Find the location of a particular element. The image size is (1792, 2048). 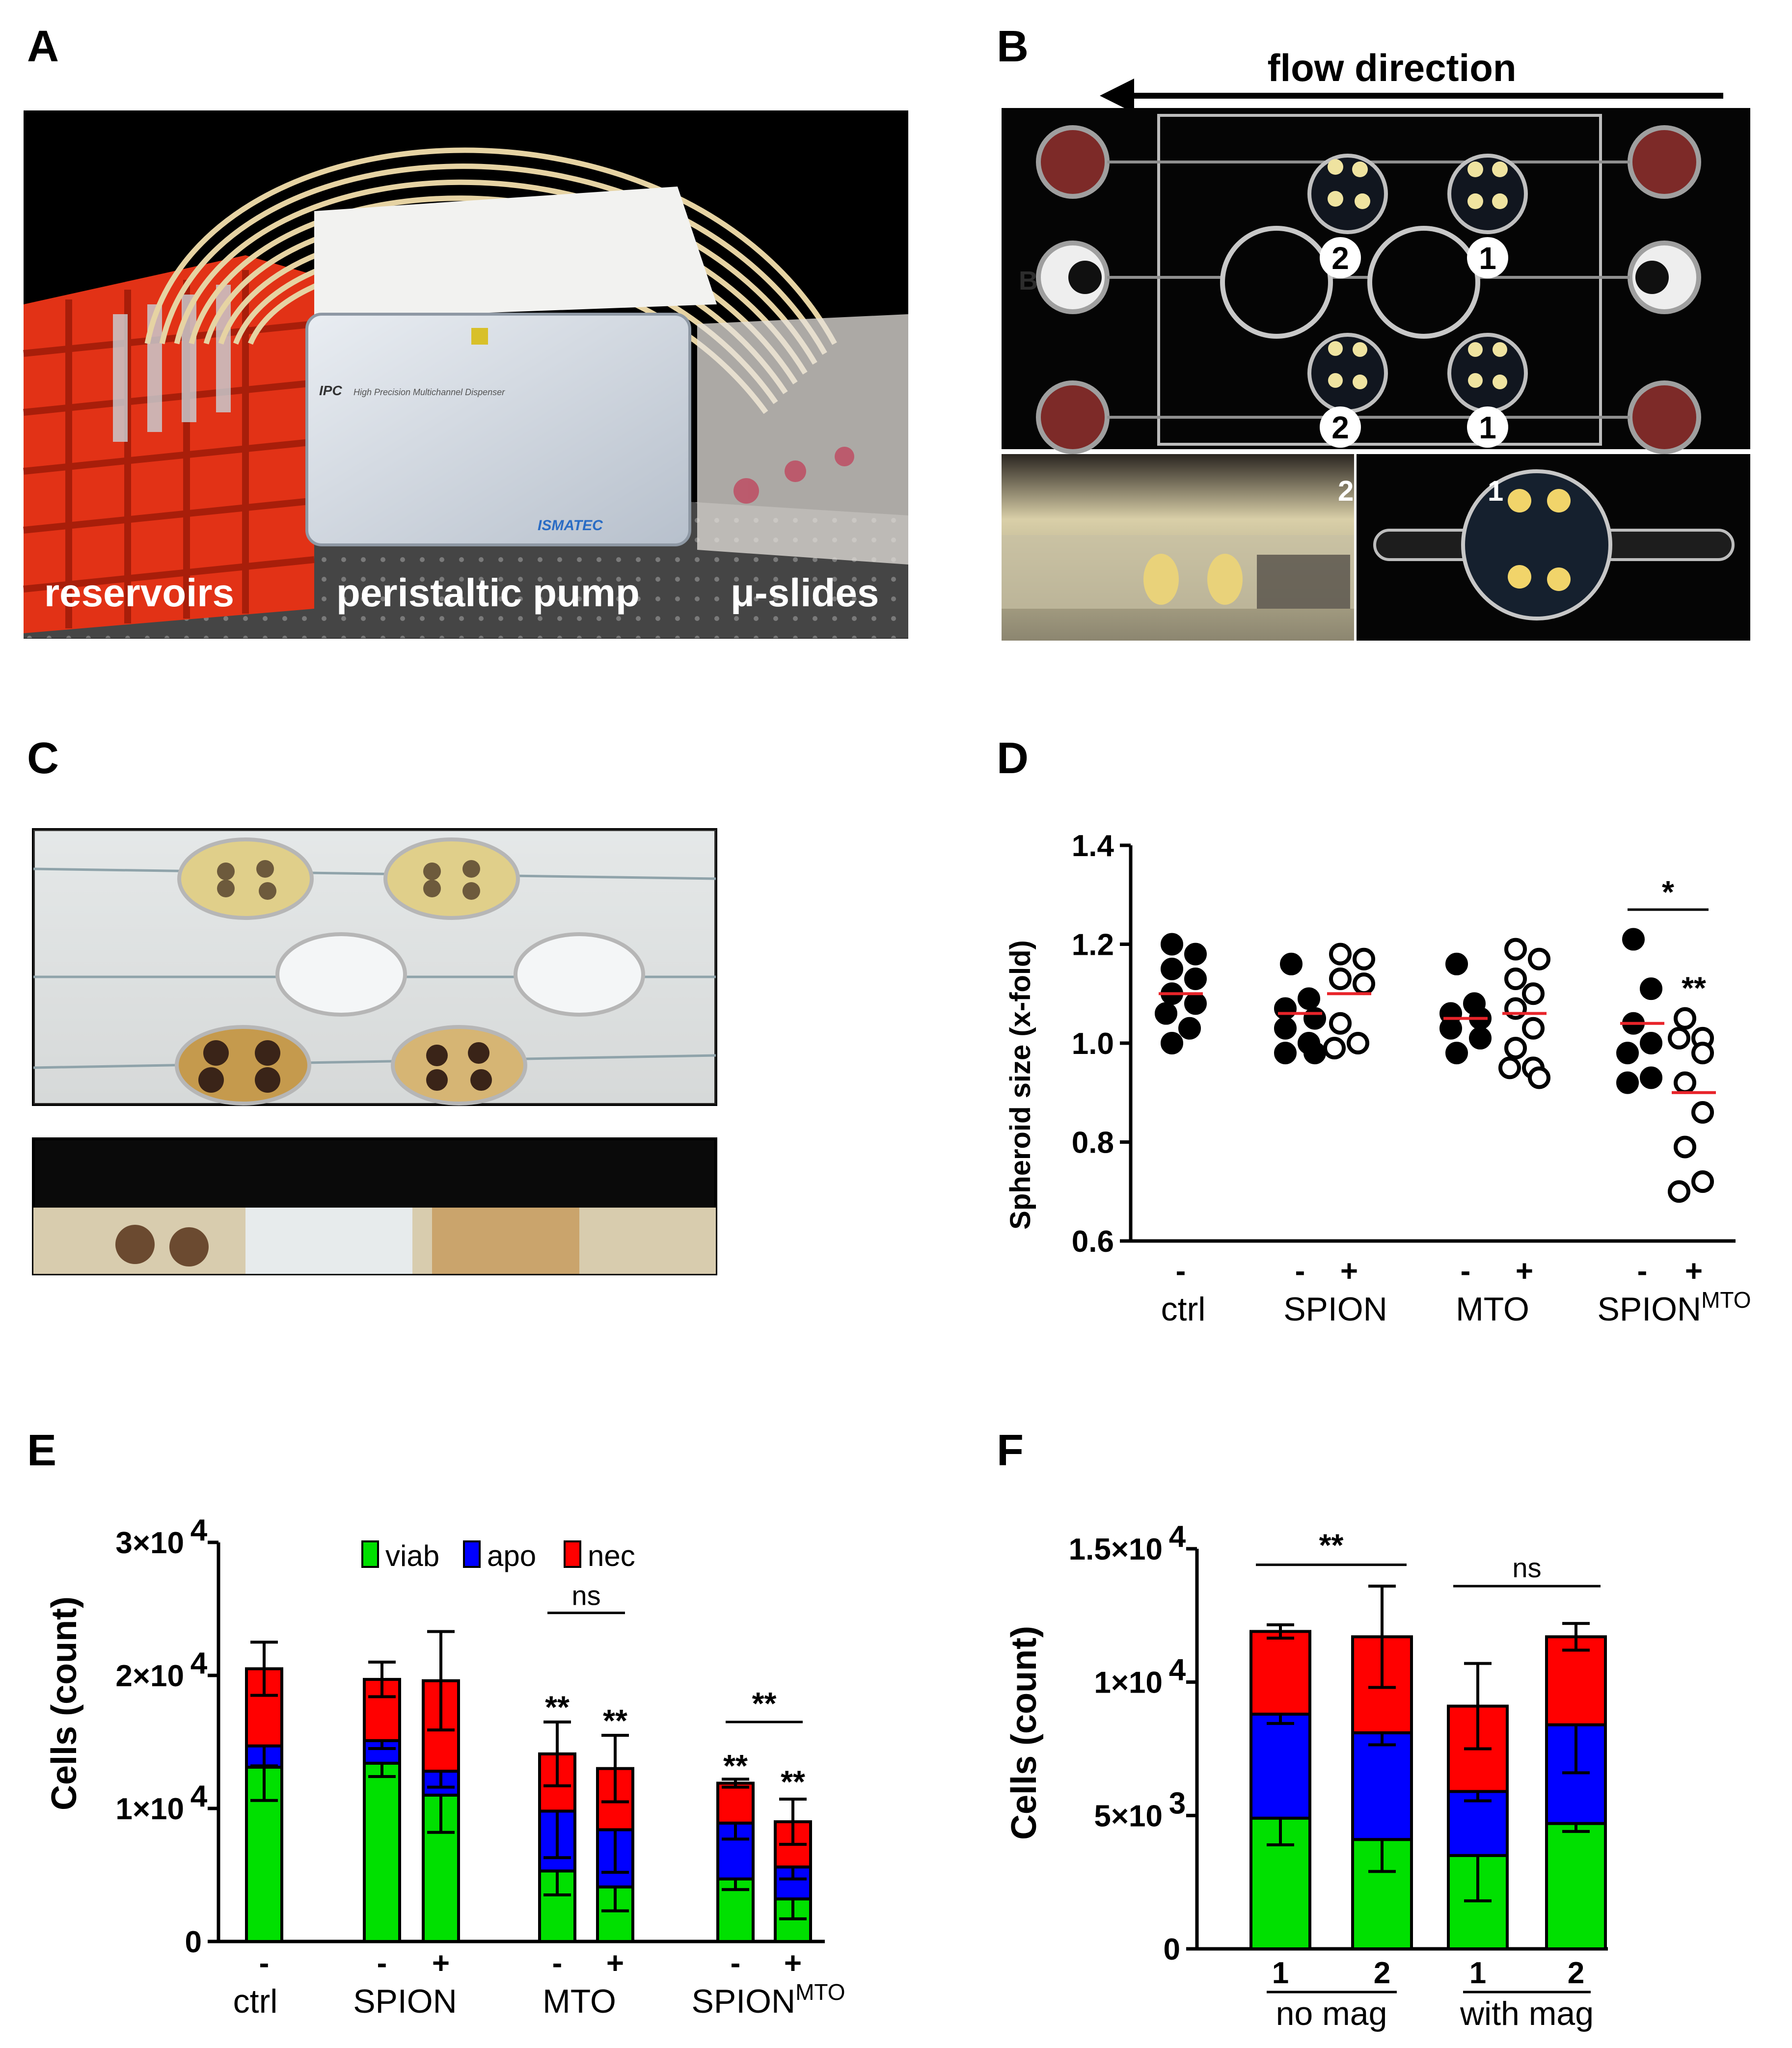

y-tick-label: 1.5×10 is located at coordinates (1116, 1549).